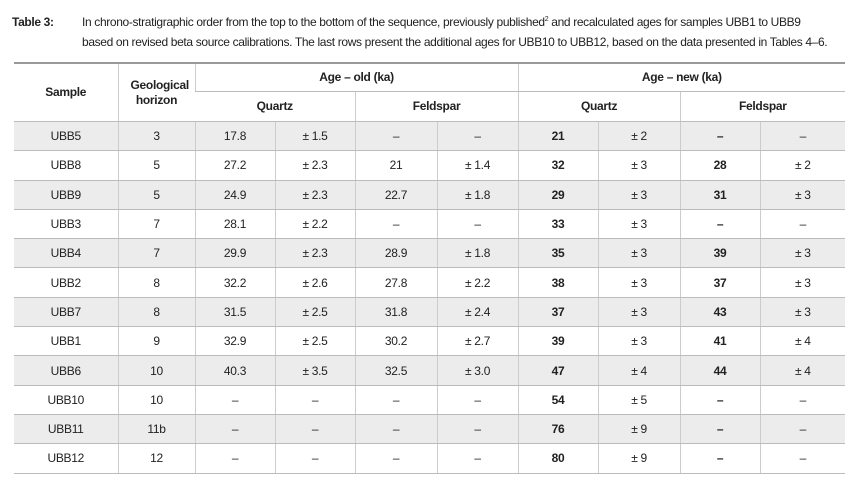  What do you see at coordinates (558, 195) in the screenshot?
I see `table-cell: 29` at bounding box center [558, 195].